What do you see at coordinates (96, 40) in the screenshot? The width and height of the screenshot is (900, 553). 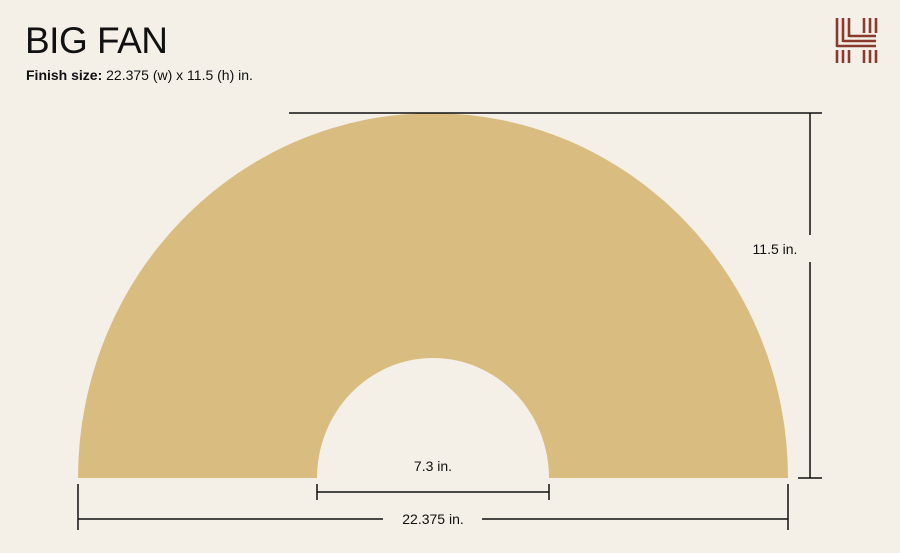 I see `page-title: BIG FAN` at bounding box center [96, 40].